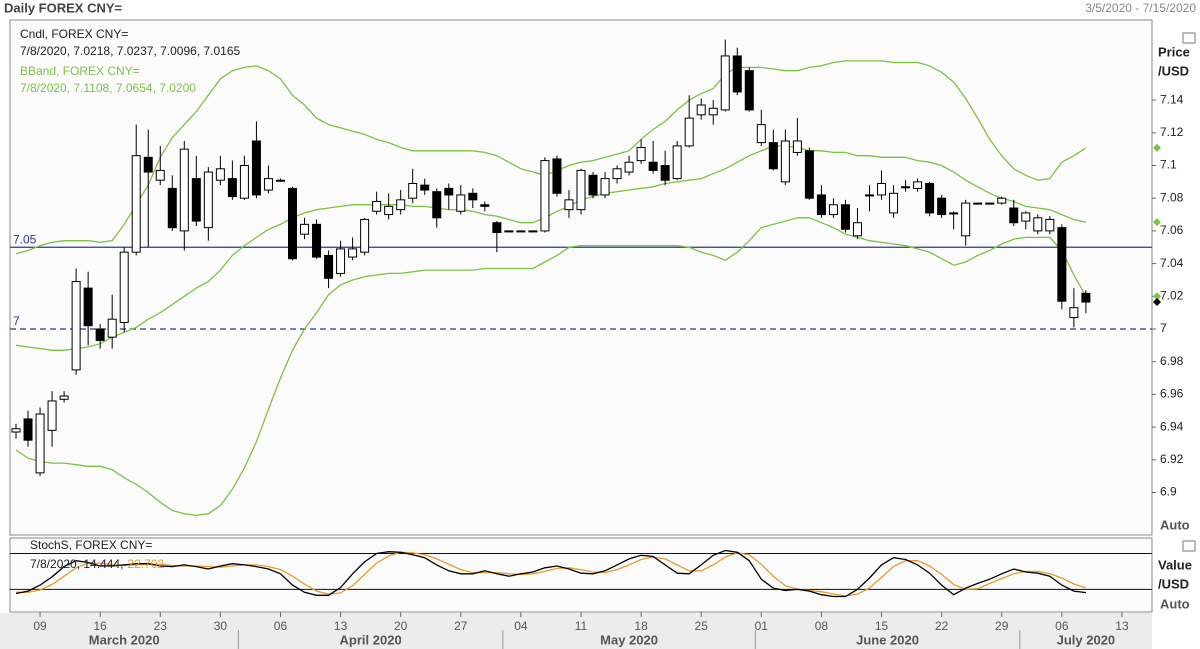  What do you see at coordinates (1174, 51) in the screenshot?
I see `y-axis-label: Price` at bounding box center [1174, 51].